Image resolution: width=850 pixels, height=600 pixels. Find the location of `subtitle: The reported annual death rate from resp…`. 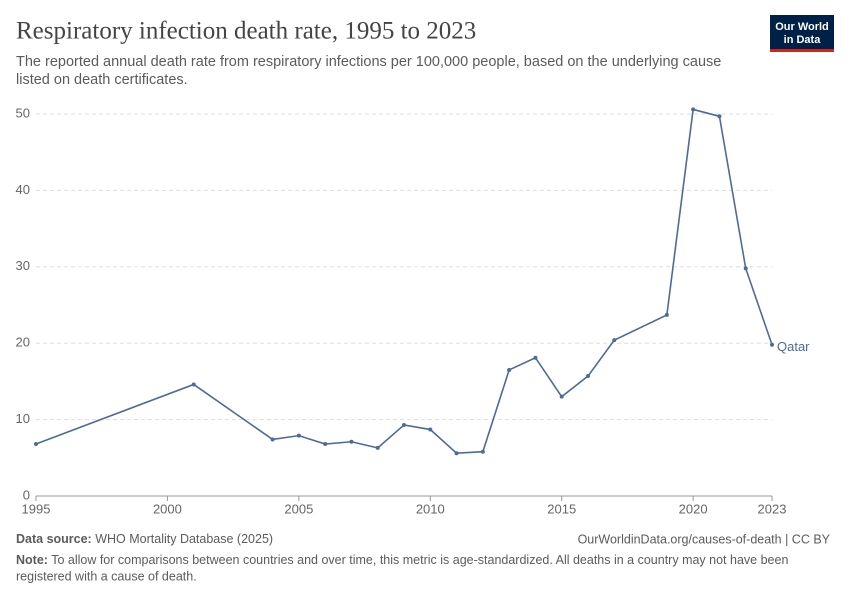

subtitle: The reported annual death rate from resp… is located at coordinates (368, 62).